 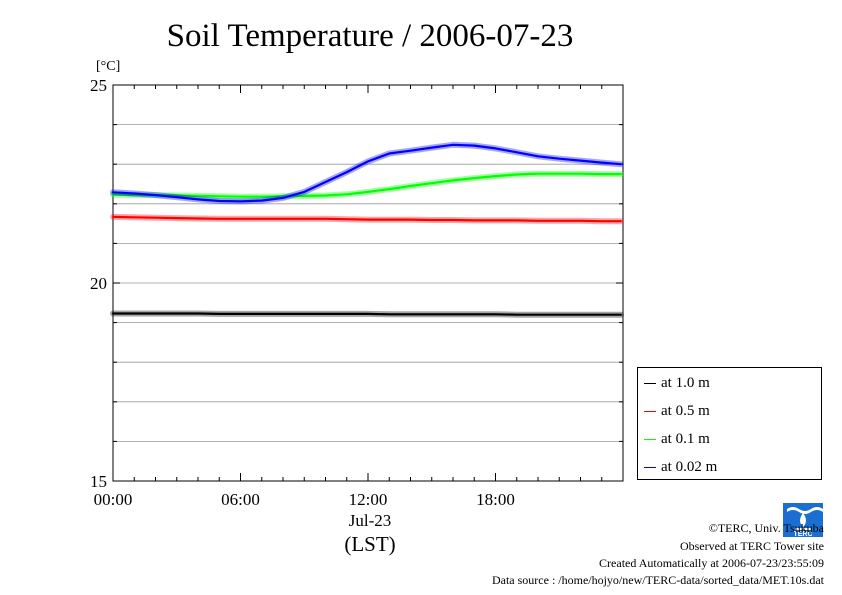 I want to click on terc-logo: TERC, so click(x=803, y=520).